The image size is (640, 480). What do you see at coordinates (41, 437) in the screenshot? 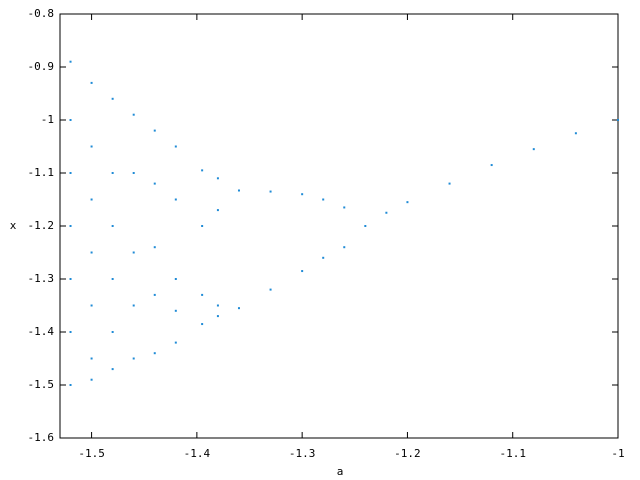
I see `y-tick-label: -1.6` at bounding box center [41, 437].